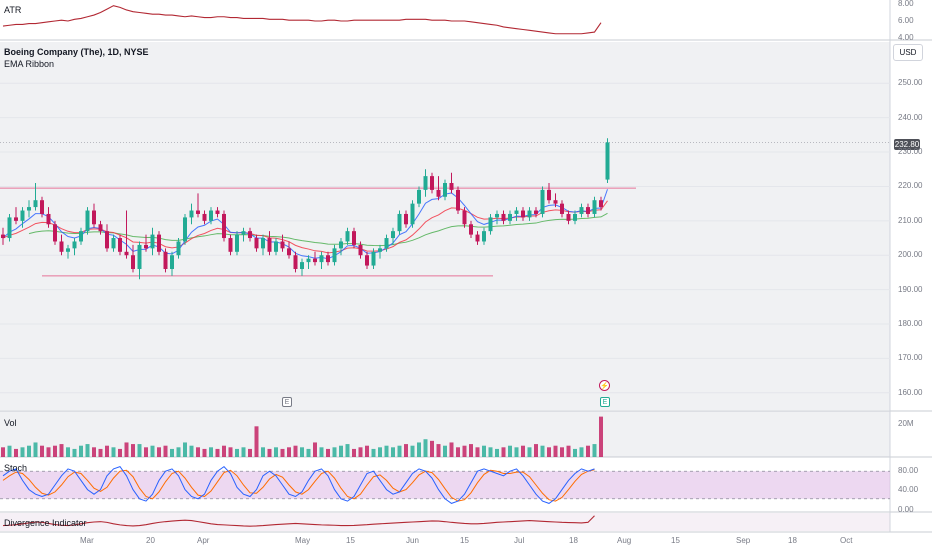  Describe the element at coordinates (29, 64) in the screenshot. I see `indicator-title: EMA Ribbon` at that location.